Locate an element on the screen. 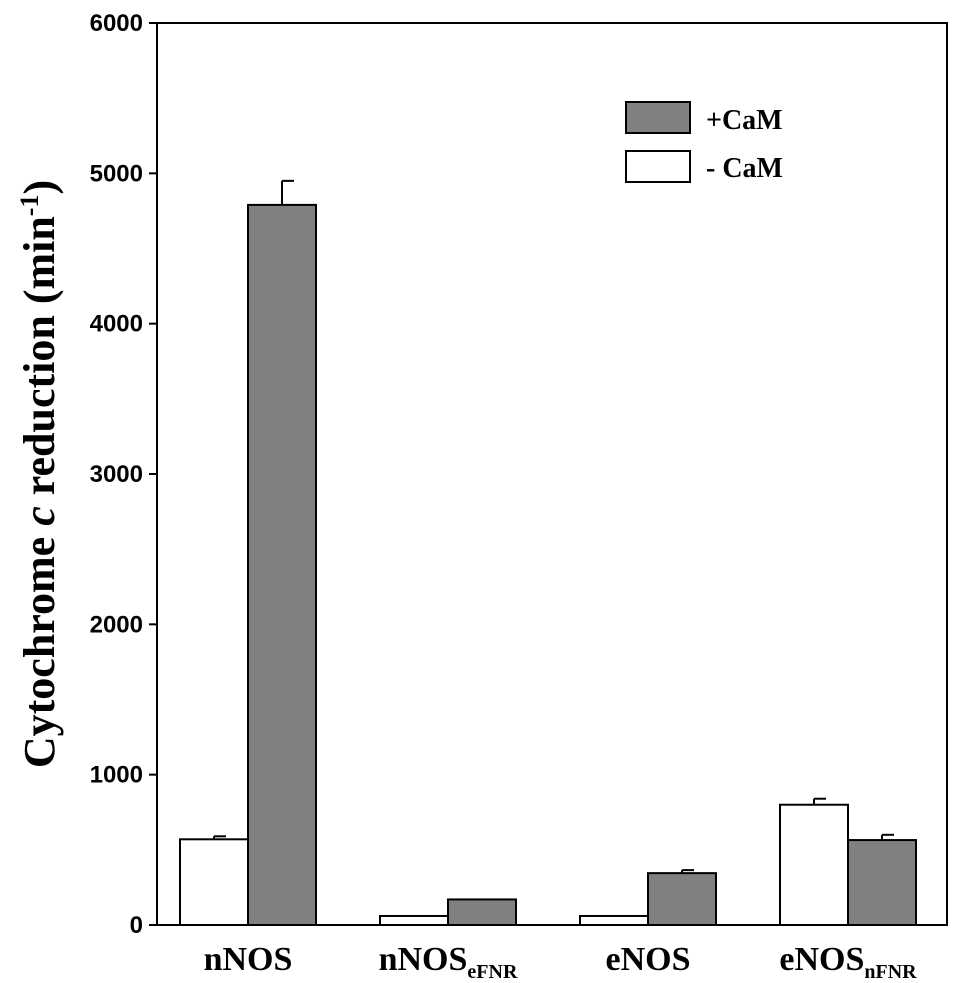  x-tick-label: nNOSeFNR is located at coordinates (448, 962).